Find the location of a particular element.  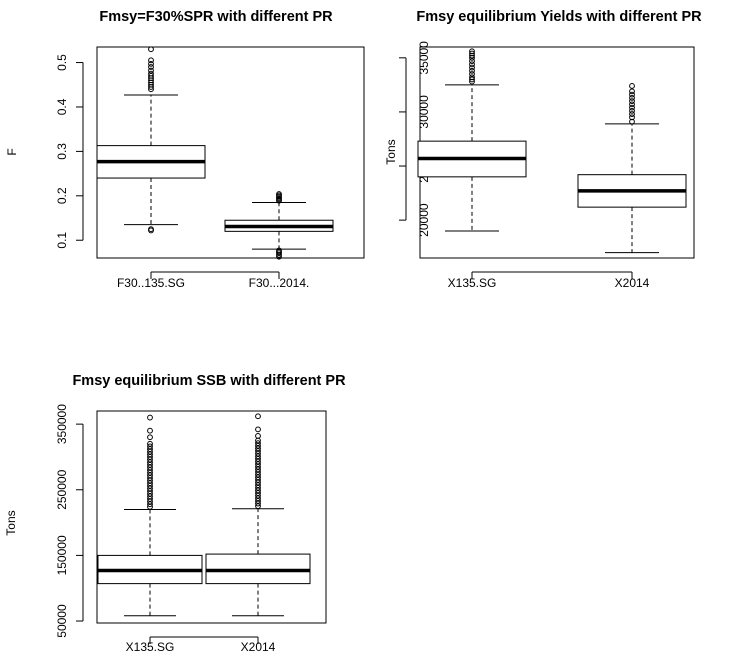

y-tick-label: 0.3 is located at coordinates (62, 151).